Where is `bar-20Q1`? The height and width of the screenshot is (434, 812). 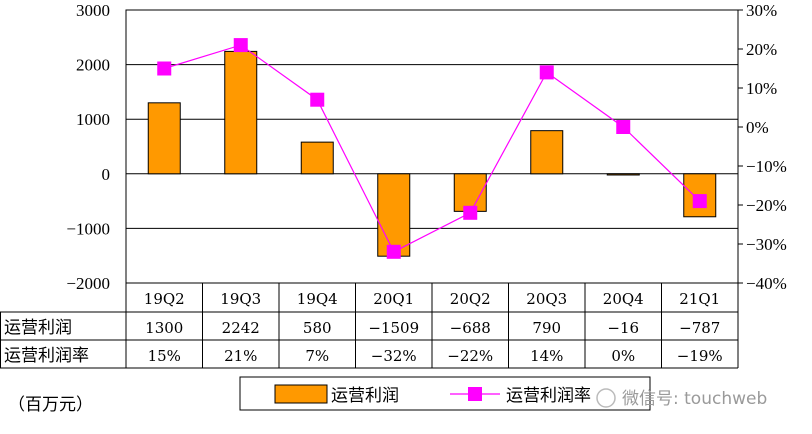
bar-20Q1 is located at coordinates (394, 215).